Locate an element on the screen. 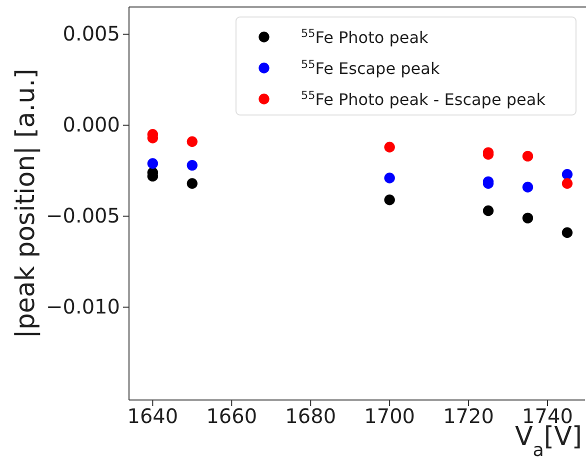 The height and width of the screenshot is (459, 586). y-axis-title: |peak position| [a.u.] is located at coordinates (26, 203).